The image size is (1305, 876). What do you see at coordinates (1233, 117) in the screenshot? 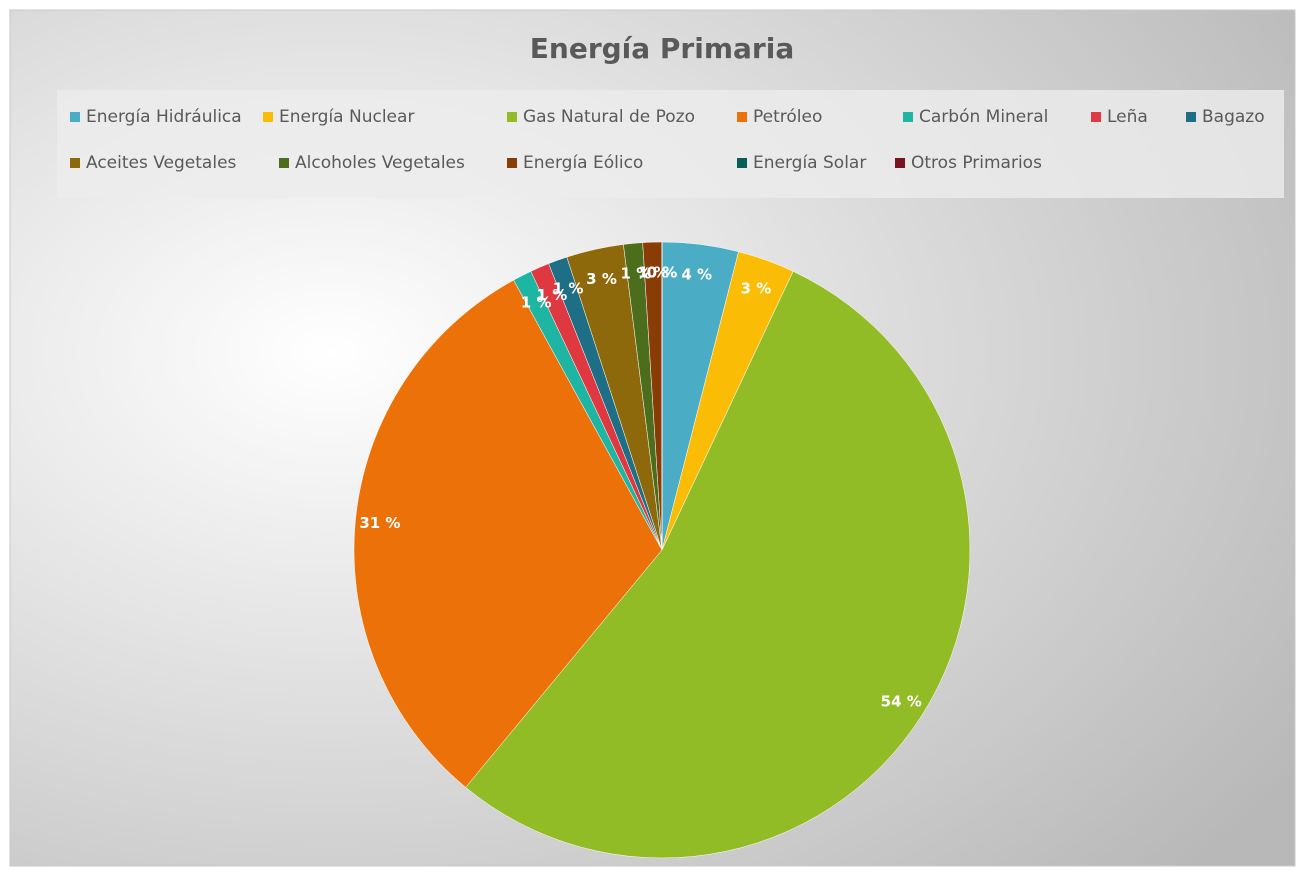
I see `legend-label: Bagazo` at bounding box center [1233, 117].